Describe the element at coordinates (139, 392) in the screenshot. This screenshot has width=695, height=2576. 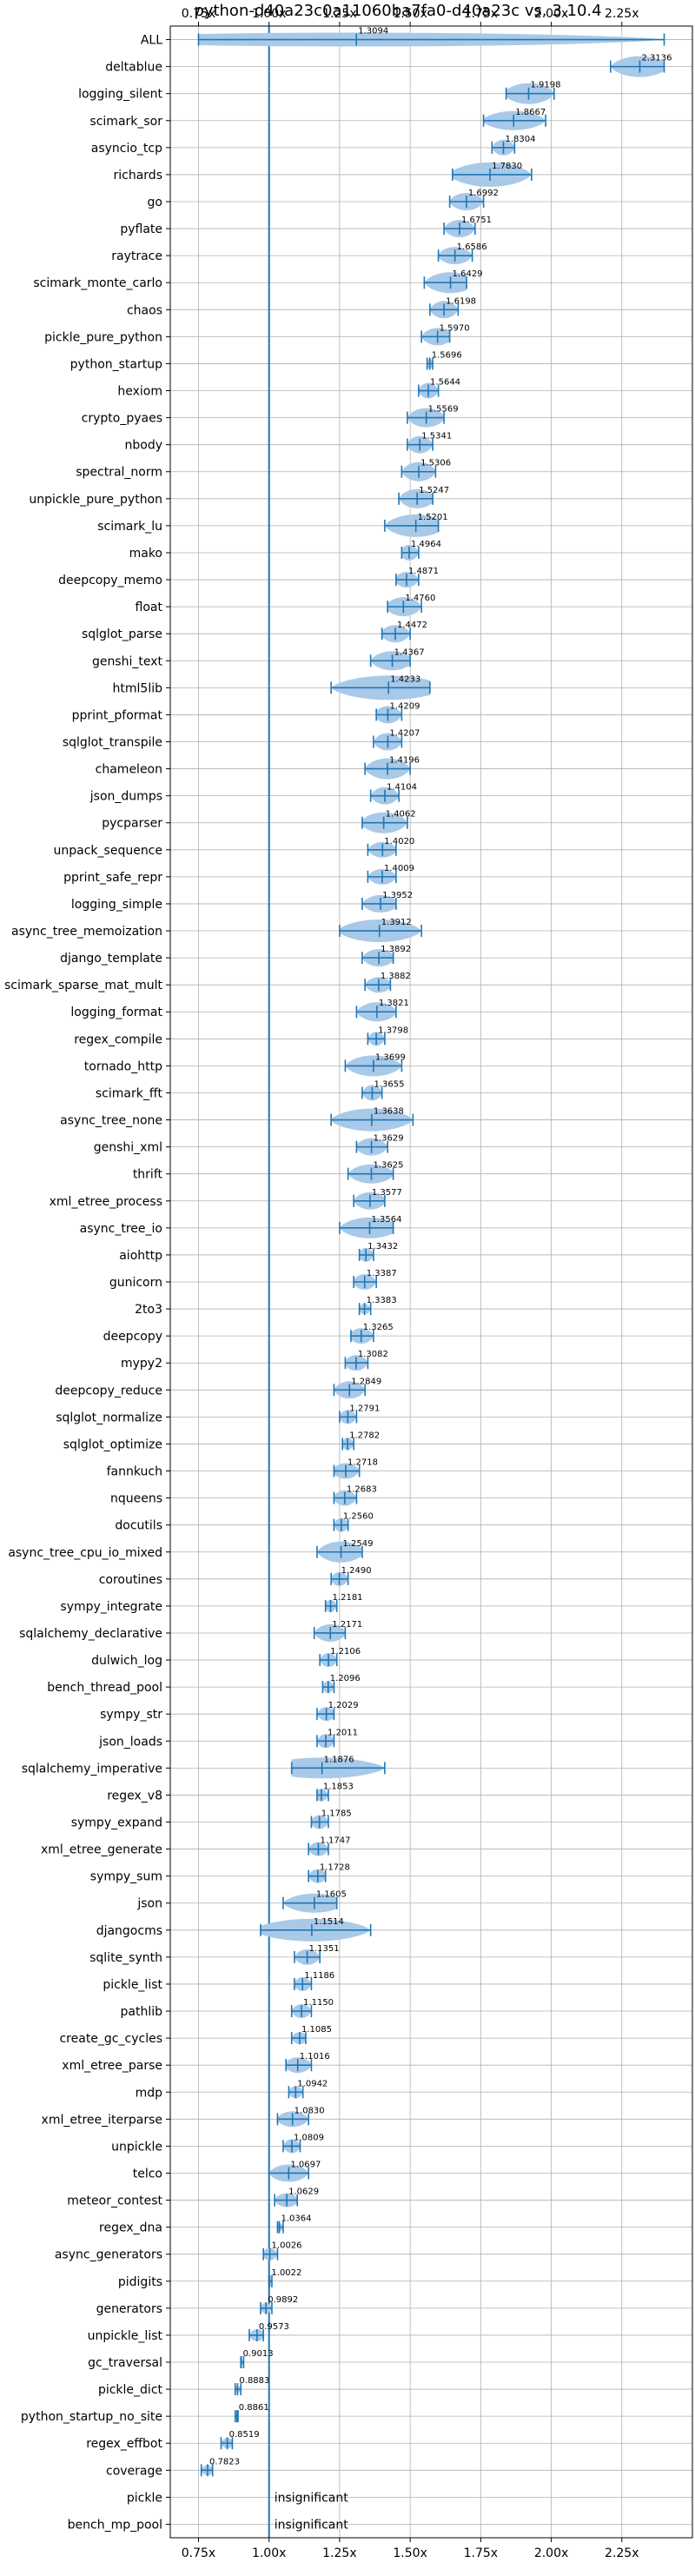
I see `benchmark-label: hexiom` at that location.